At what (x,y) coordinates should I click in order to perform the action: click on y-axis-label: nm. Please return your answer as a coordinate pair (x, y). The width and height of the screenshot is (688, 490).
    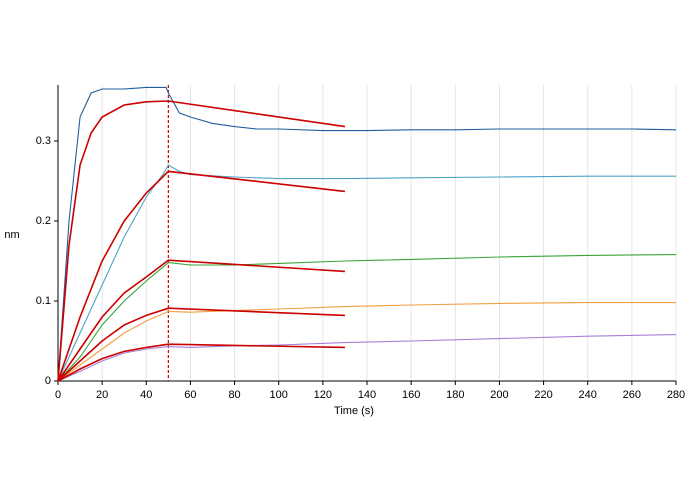
    Looking at the image, I should click on (11, 235).